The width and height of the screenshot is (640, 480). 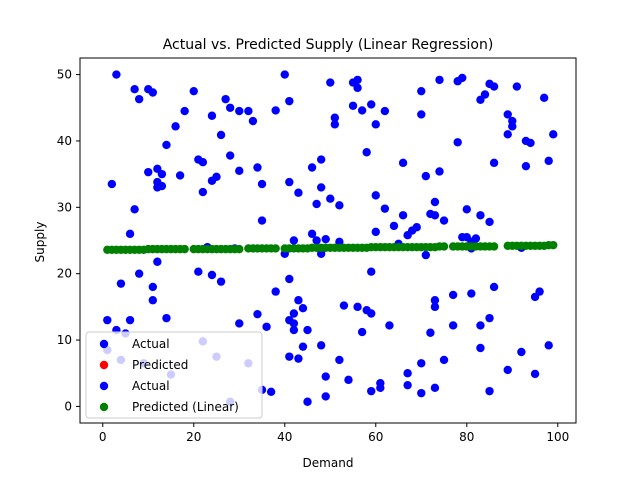 I want to click on x-tick-label: 40, so click(x=284, y=437).